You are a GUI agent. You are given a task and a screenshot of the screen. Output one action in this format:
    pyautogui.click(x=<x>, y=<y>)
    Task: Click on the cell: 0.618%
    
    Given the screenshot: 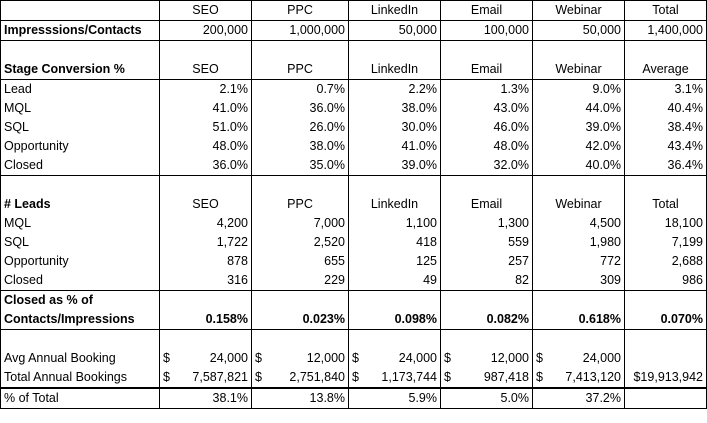 What is the action you would take?
    pyautogui.click(x=578, y=320)
    